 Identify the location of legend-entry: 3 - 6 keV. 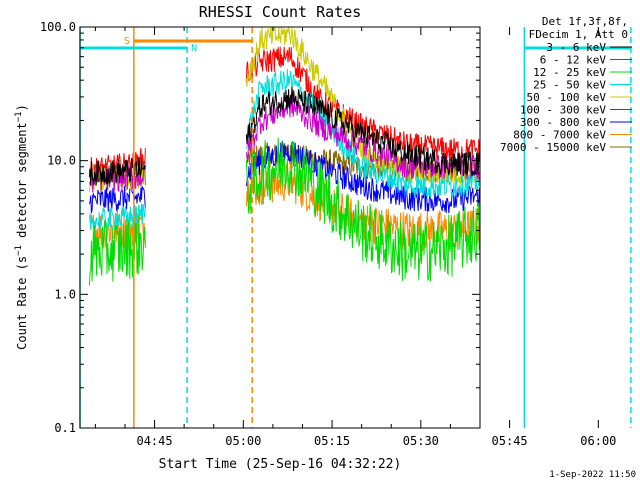
(576, 47).